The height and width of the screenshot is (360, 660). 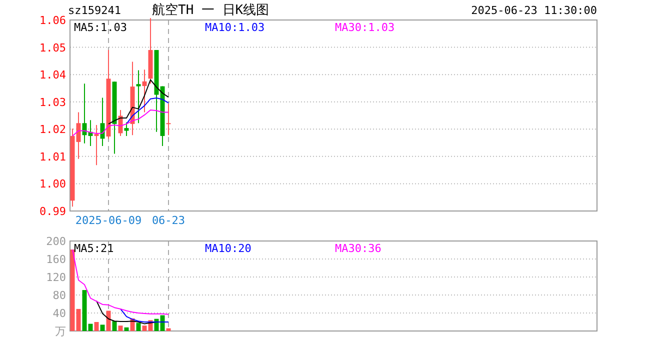 What do you see at coordinates (53, 157) in the screenshot?
I see `y-tick-label: 1.01` at bounding box center [53, 157].